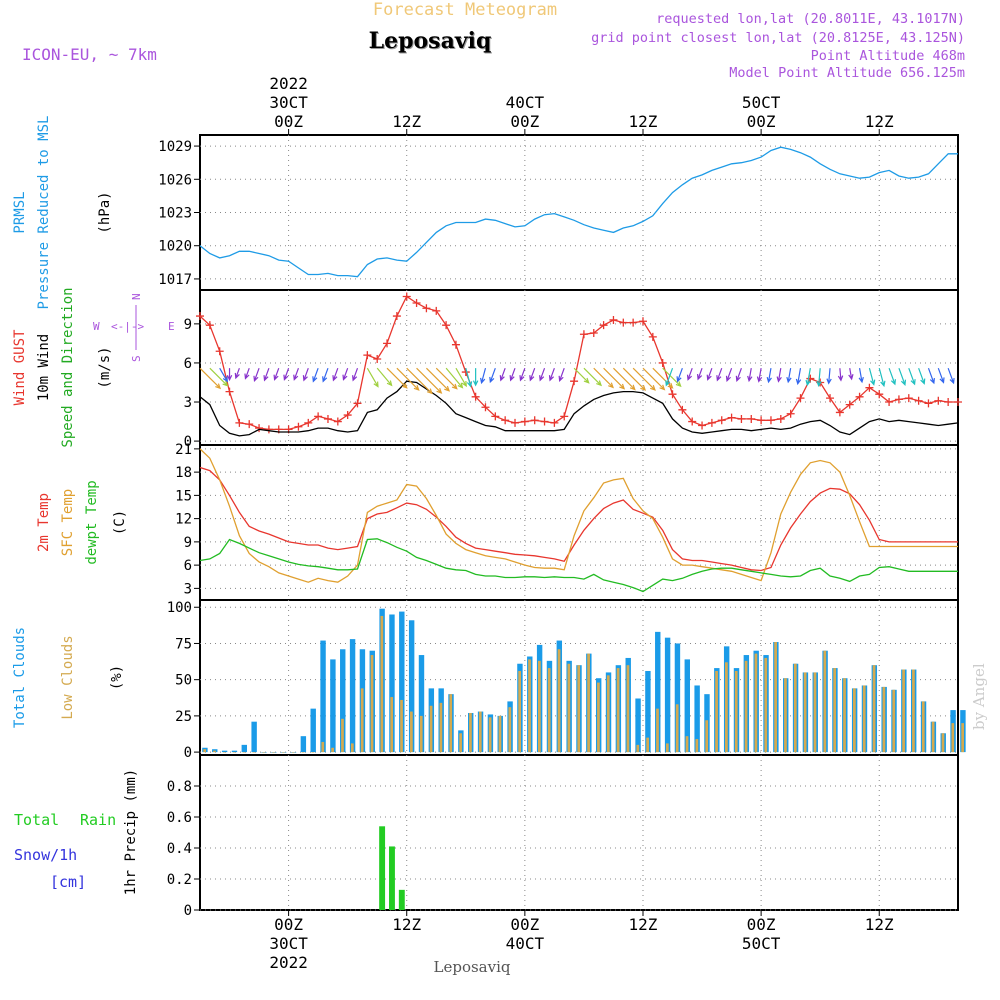  Describe the element at coordinates (524, 924) in the screenshot. I see `bottom-time-label: 00Z` at that location.